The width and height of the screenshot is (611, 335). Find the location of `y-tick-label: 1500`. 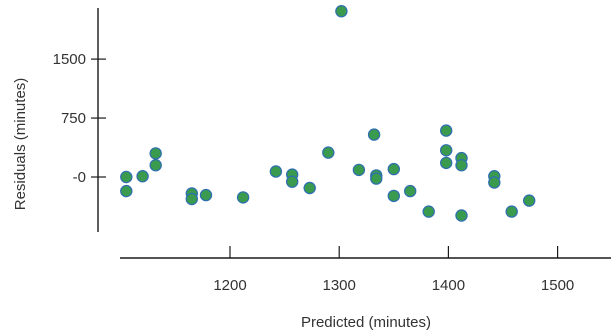

y-tick-label: 1500 is located at coordinates (69, 59).